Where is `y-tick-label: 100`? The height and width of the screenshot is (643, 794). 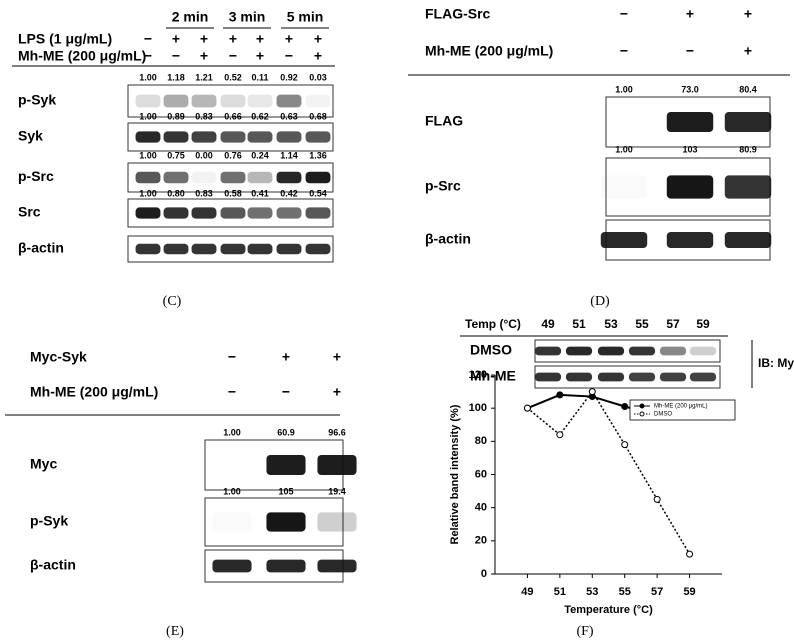
y-tick-label: 100 is located at coordinates (478, 408).